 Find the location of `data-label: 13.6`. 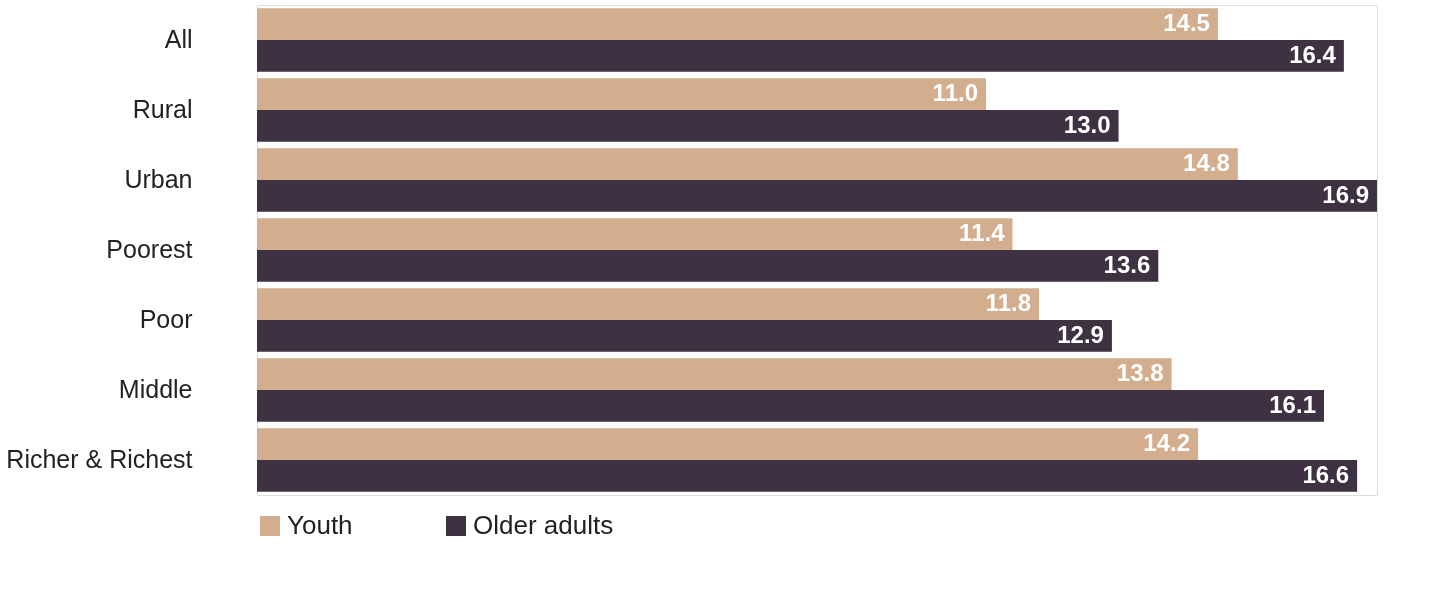

data-label: 13.6 is located at coordinates (1127, 264).